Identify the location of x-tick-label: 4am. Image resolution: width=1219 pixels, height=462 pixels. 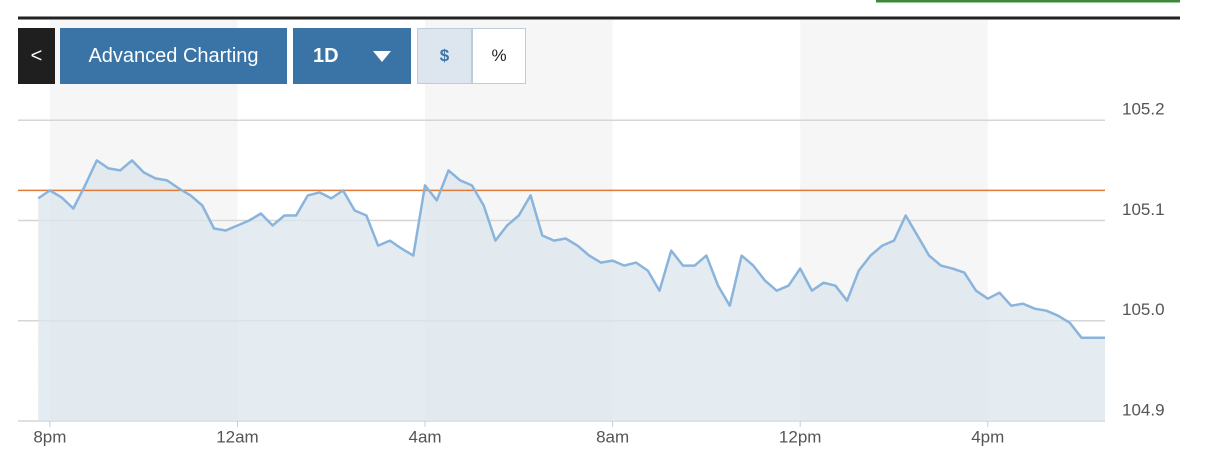
(424, 436).